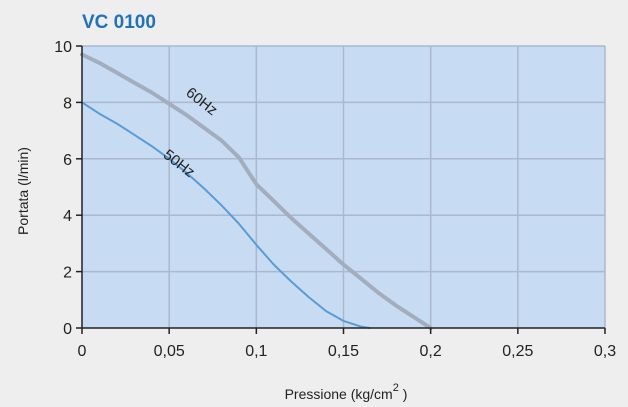  Describe the element at coordinates (169, 351) in the screenshot. I see `x-tick-label: 0,05` at that location.